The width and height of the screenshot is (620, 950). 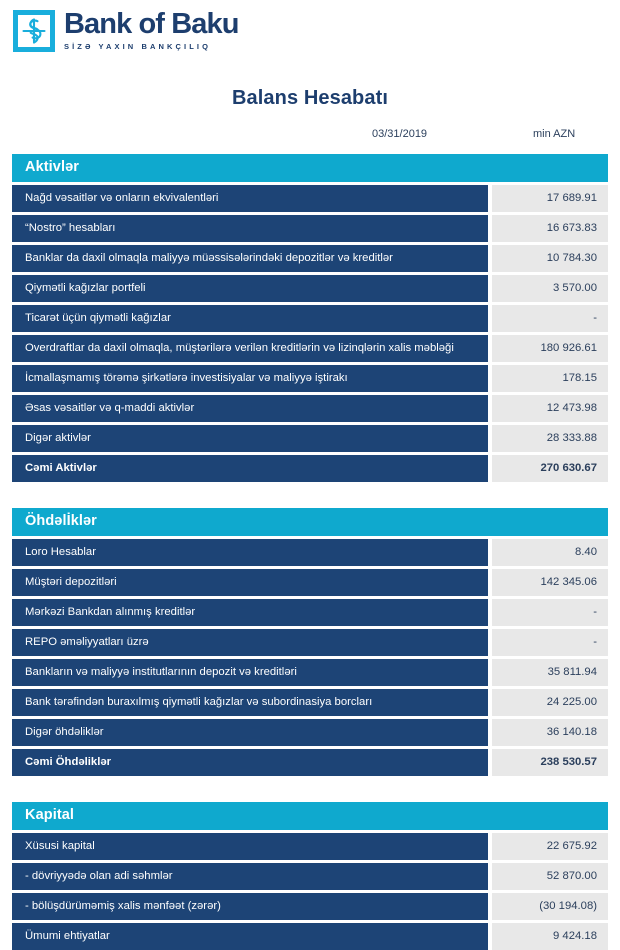 I want to click on section-header: Aktivlər, so click(x=310, y=168).